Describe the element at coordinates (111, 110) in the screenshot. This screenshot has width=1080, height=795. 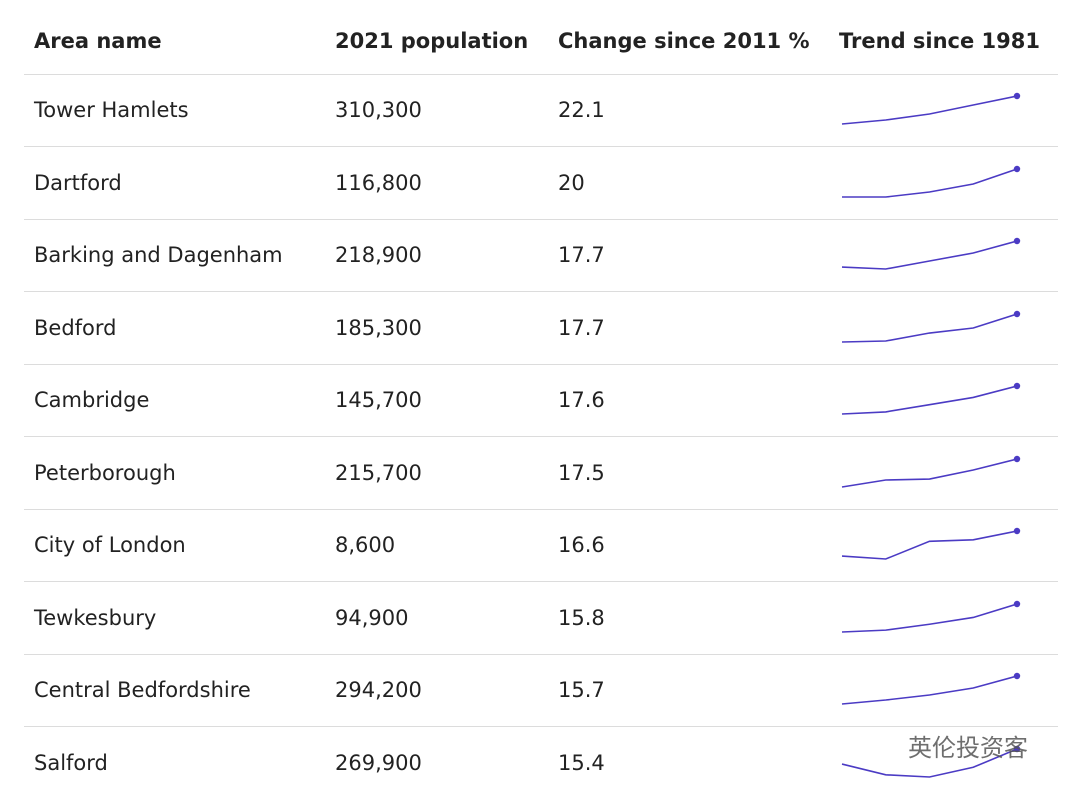
I see `area-name: Tower Hamlets` at that location.